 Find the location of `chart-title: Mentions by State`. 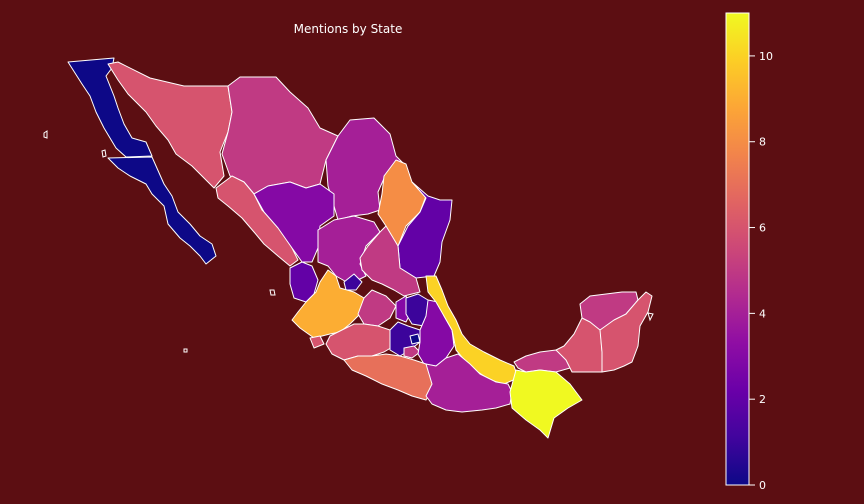

chart-title: Mentions by State is located at coordinates (348, 29).